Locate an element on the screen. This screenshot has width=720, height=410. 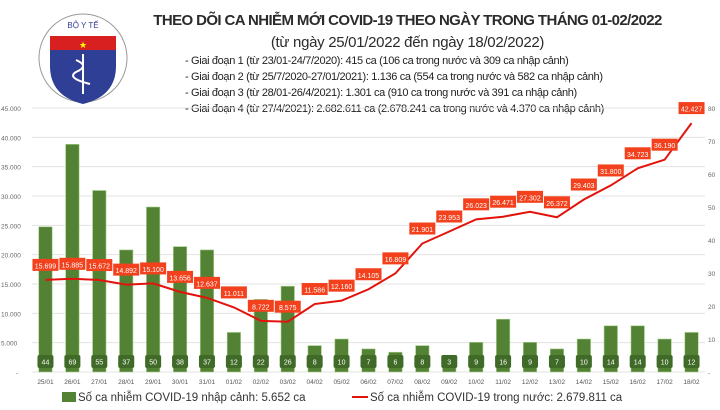
y-left-tick-label: 10.000 is located at coordinates (11, 314).